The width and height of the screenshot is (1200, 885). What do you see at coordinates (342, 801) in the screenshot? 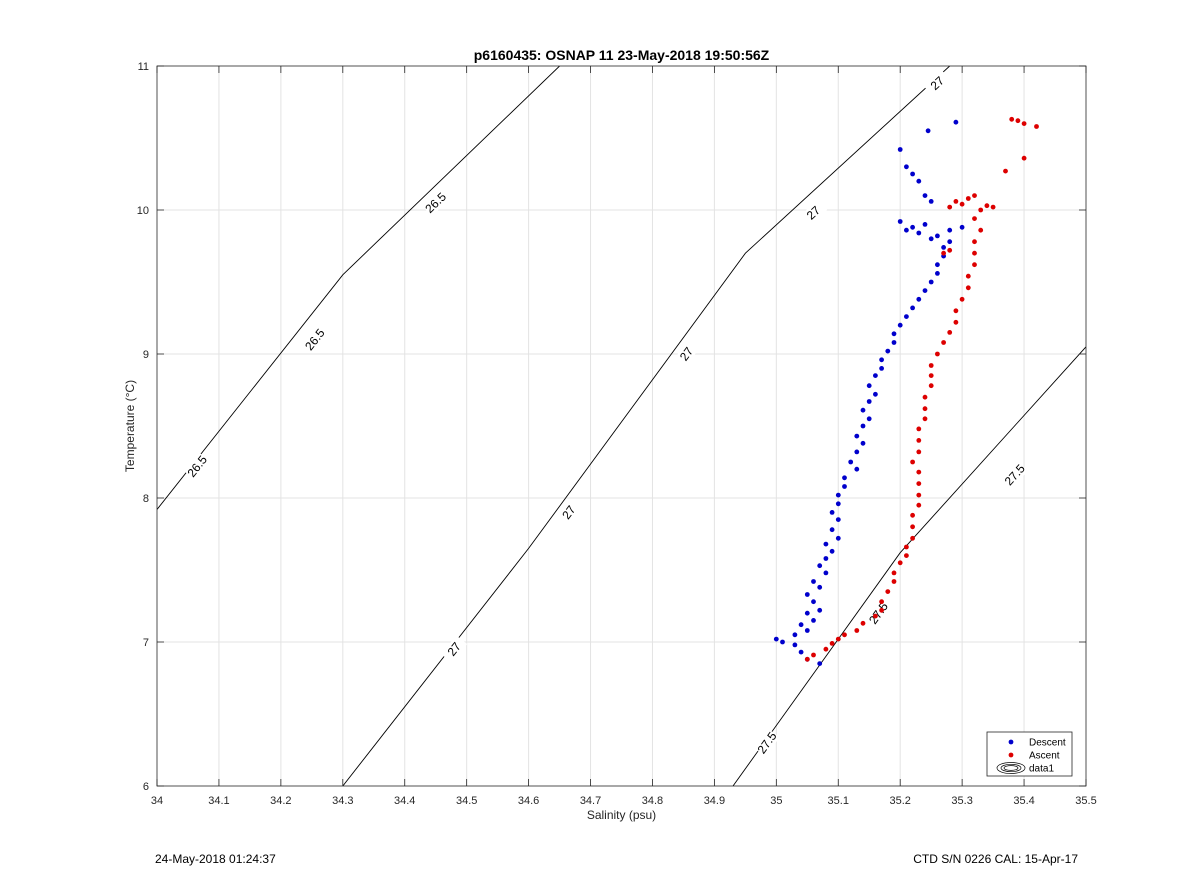
I see `x-tick-label: 34.3` at bounding box center [342, 801].